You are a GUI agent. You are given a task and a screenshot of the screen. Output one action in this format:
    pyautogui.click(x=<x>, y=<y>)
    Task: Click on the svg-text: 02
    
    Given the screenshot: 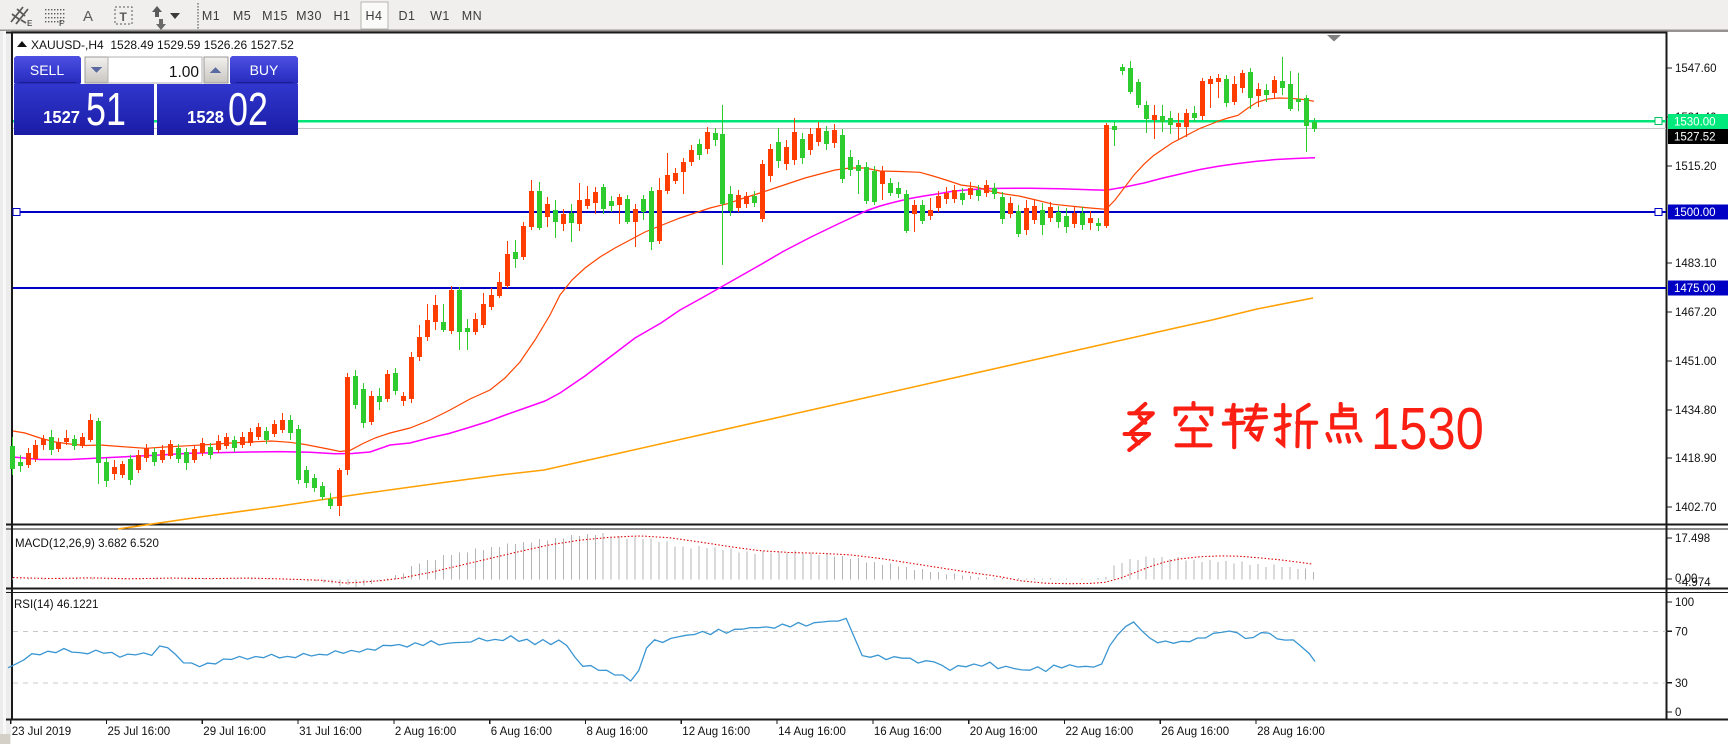 What is the action you would take?
    pyautogui.click(x=248, y=109)
    